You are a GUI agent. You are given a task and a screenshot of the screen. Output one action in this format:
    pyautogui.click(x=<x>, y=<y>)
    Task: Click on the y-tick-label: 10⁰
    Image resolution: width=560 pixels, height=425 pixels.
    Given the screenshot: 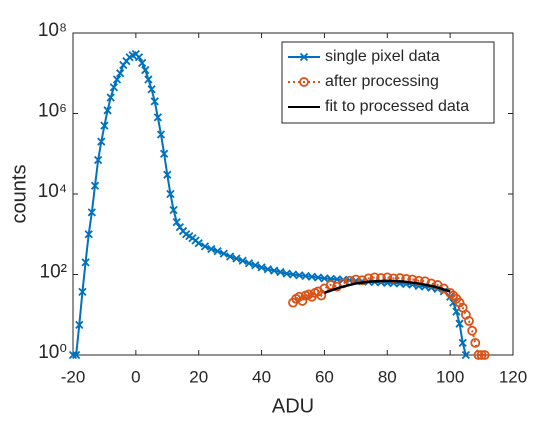 What is the action you would take?
    pyautogui.click(x=52, y=352)
    